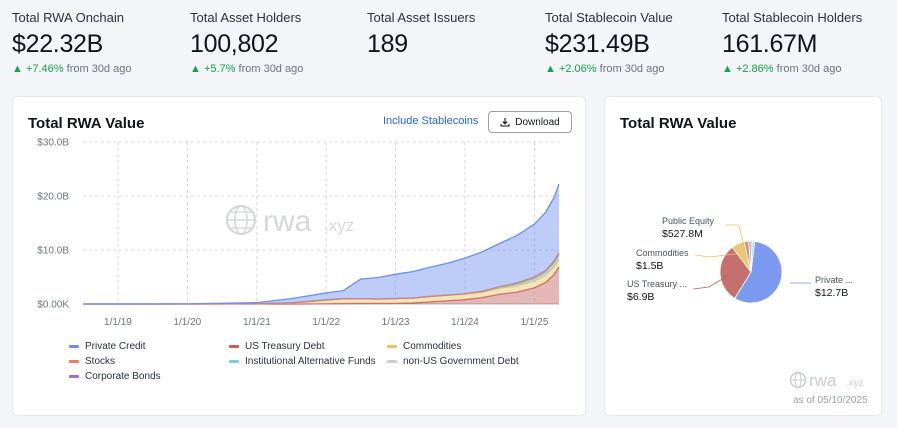 The width and height of the screenshot is (897, 428). Describe the element at coordinates (792, 17) in the screenshot. I see `stat-label: Total Stablecoin Holders` at that location.